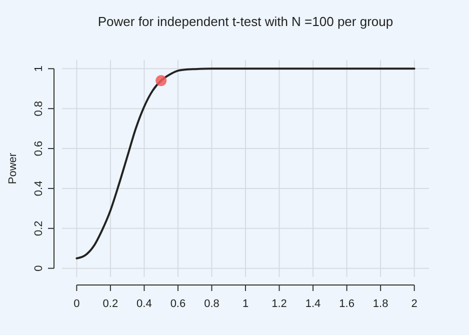 This screenshot has height=335, width=469. What do you see at coordinates (346, 304) in the screenshot?
I see `x-tick-label: 1.6` at bounding box center [346, 304].